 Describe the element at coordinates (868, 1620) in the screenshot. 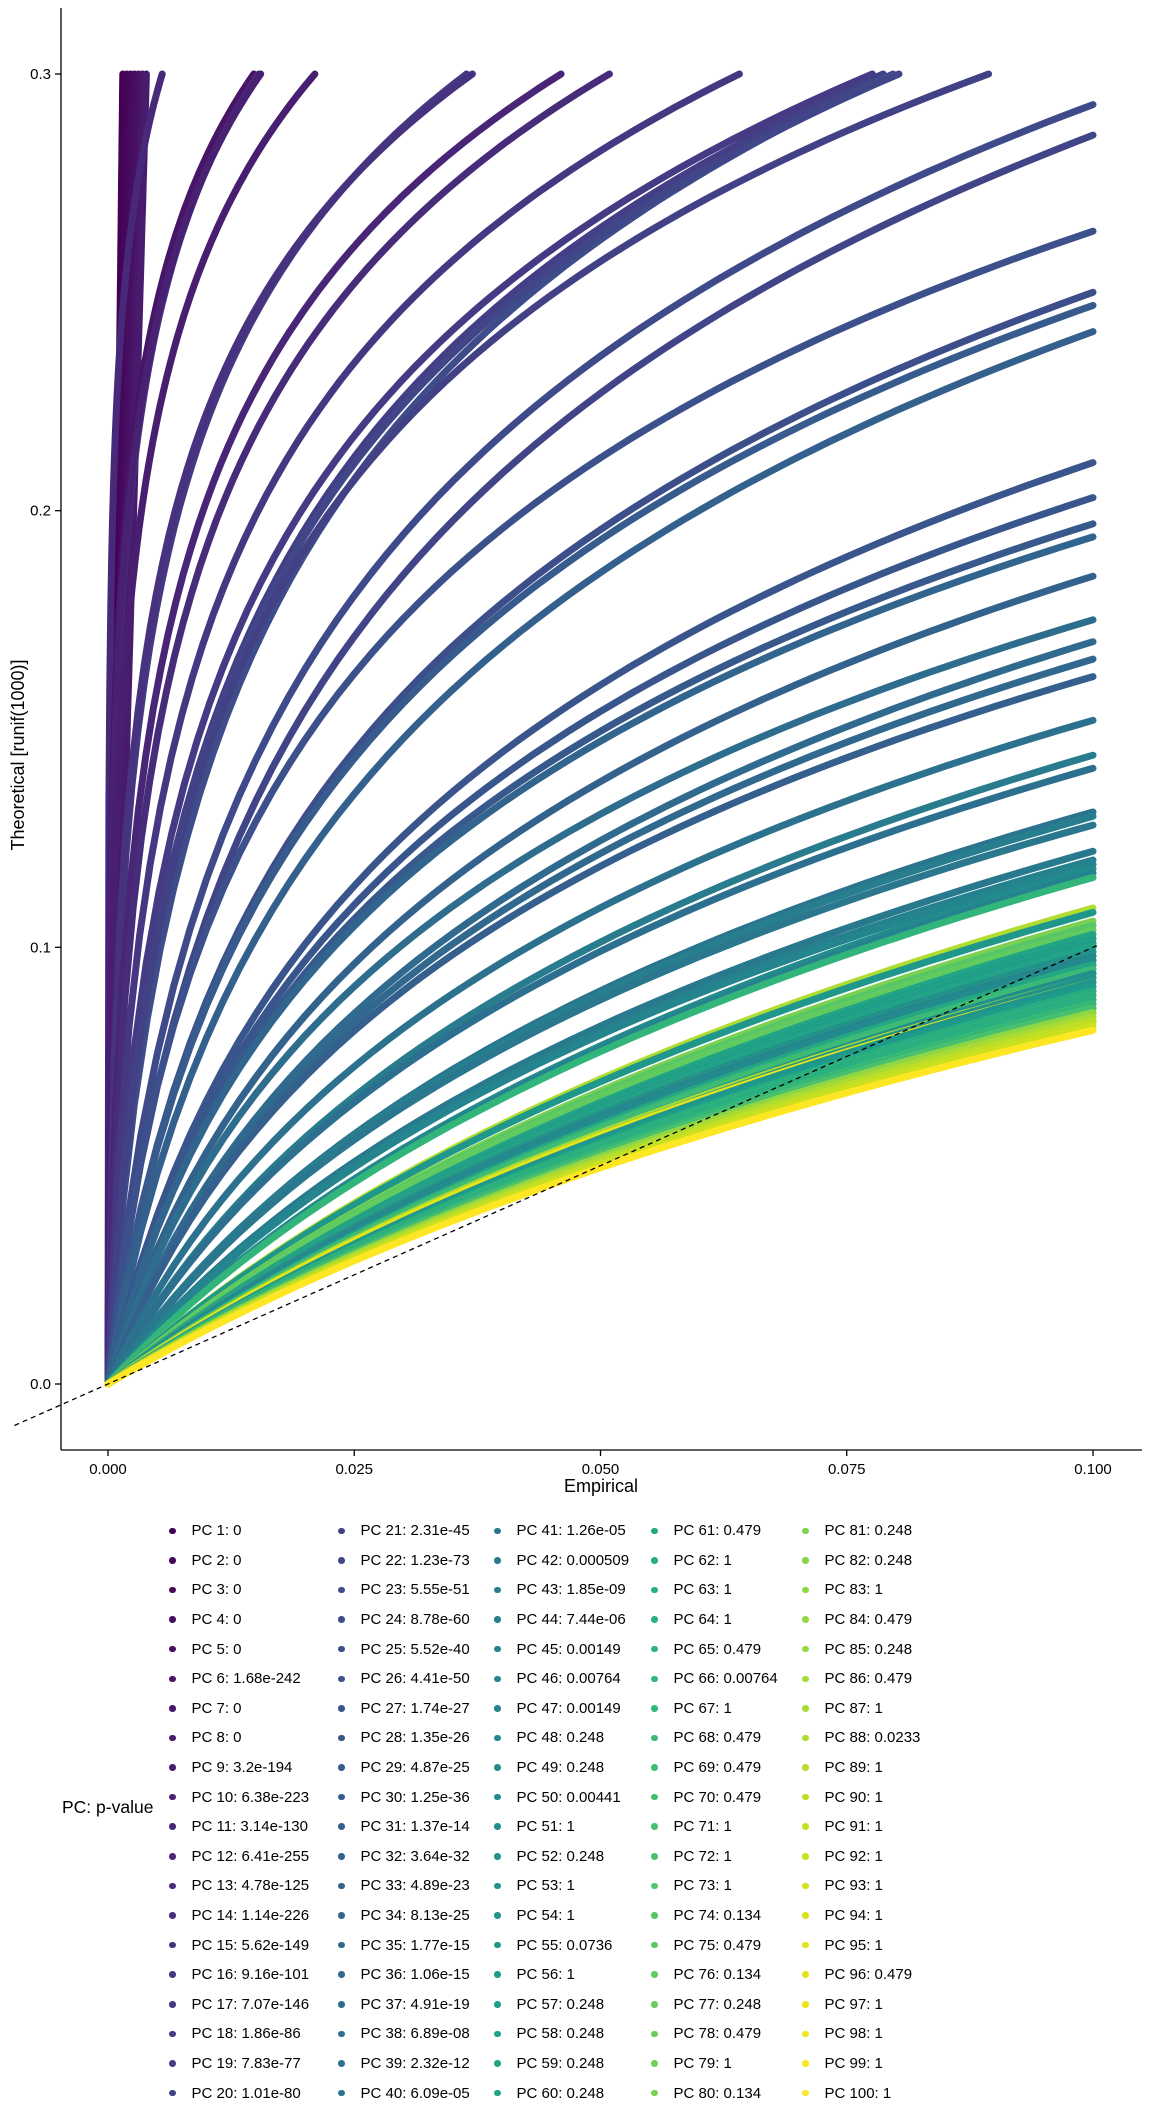

I see `legend-label: PC 84: 0.479` at that location.